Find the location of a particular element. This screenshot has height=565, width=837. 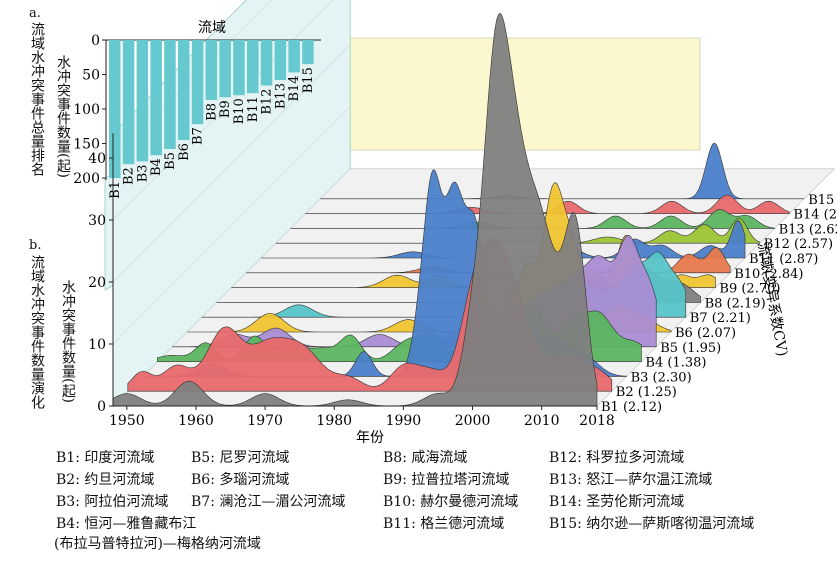

ridge-label-B15: B15 (5.17) is located at coordinates (822, 200).